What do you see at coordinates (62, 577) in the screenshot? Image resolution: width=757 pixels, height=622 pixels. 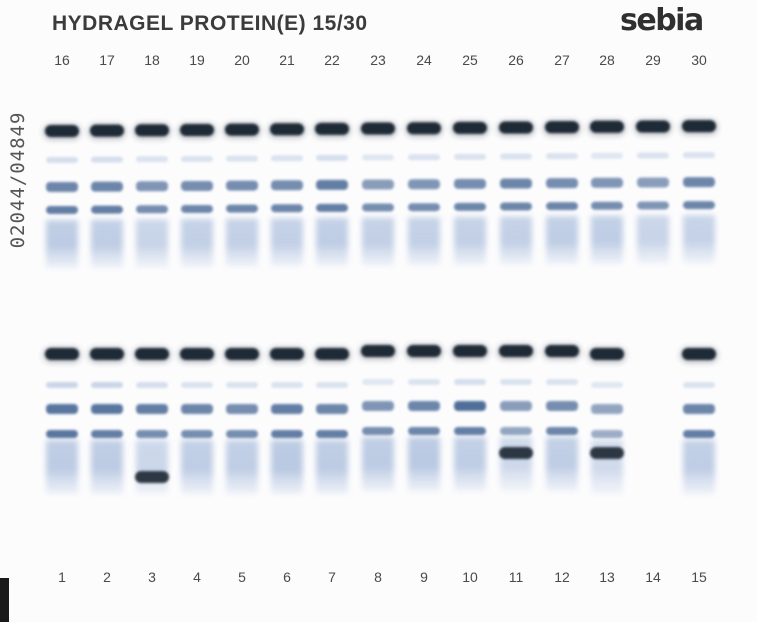 I see `lane-number: 1` at bounding box center [62, 577].